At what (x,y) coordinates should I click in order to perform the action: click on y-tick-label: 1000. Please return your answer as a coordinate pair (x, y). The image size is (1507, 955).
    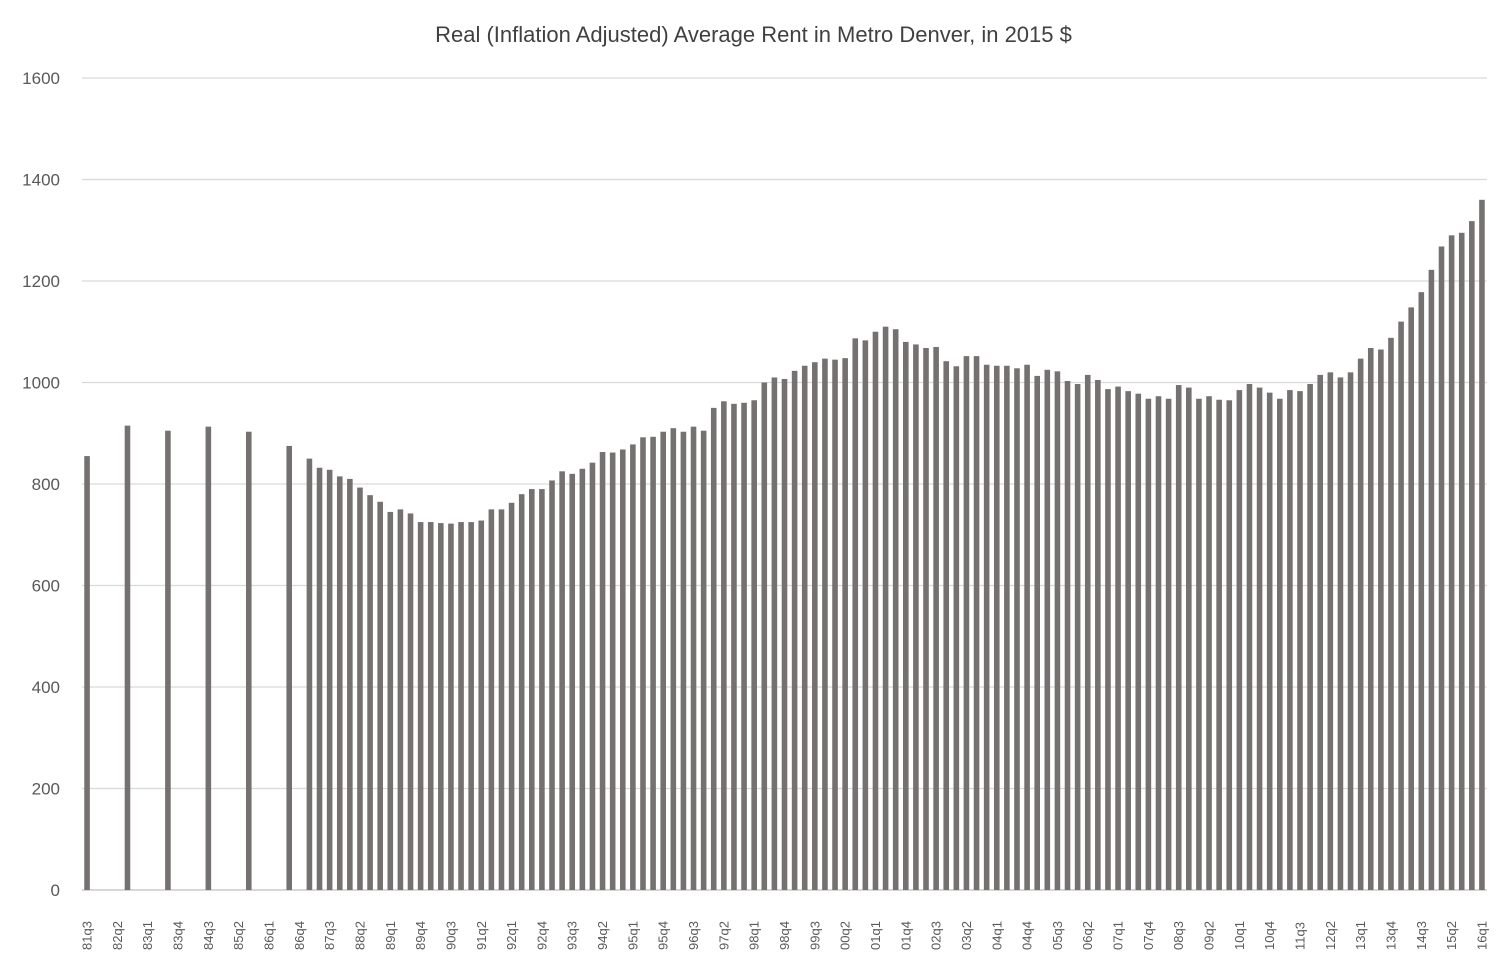
    Looking at the image, I should click on (41, 383).